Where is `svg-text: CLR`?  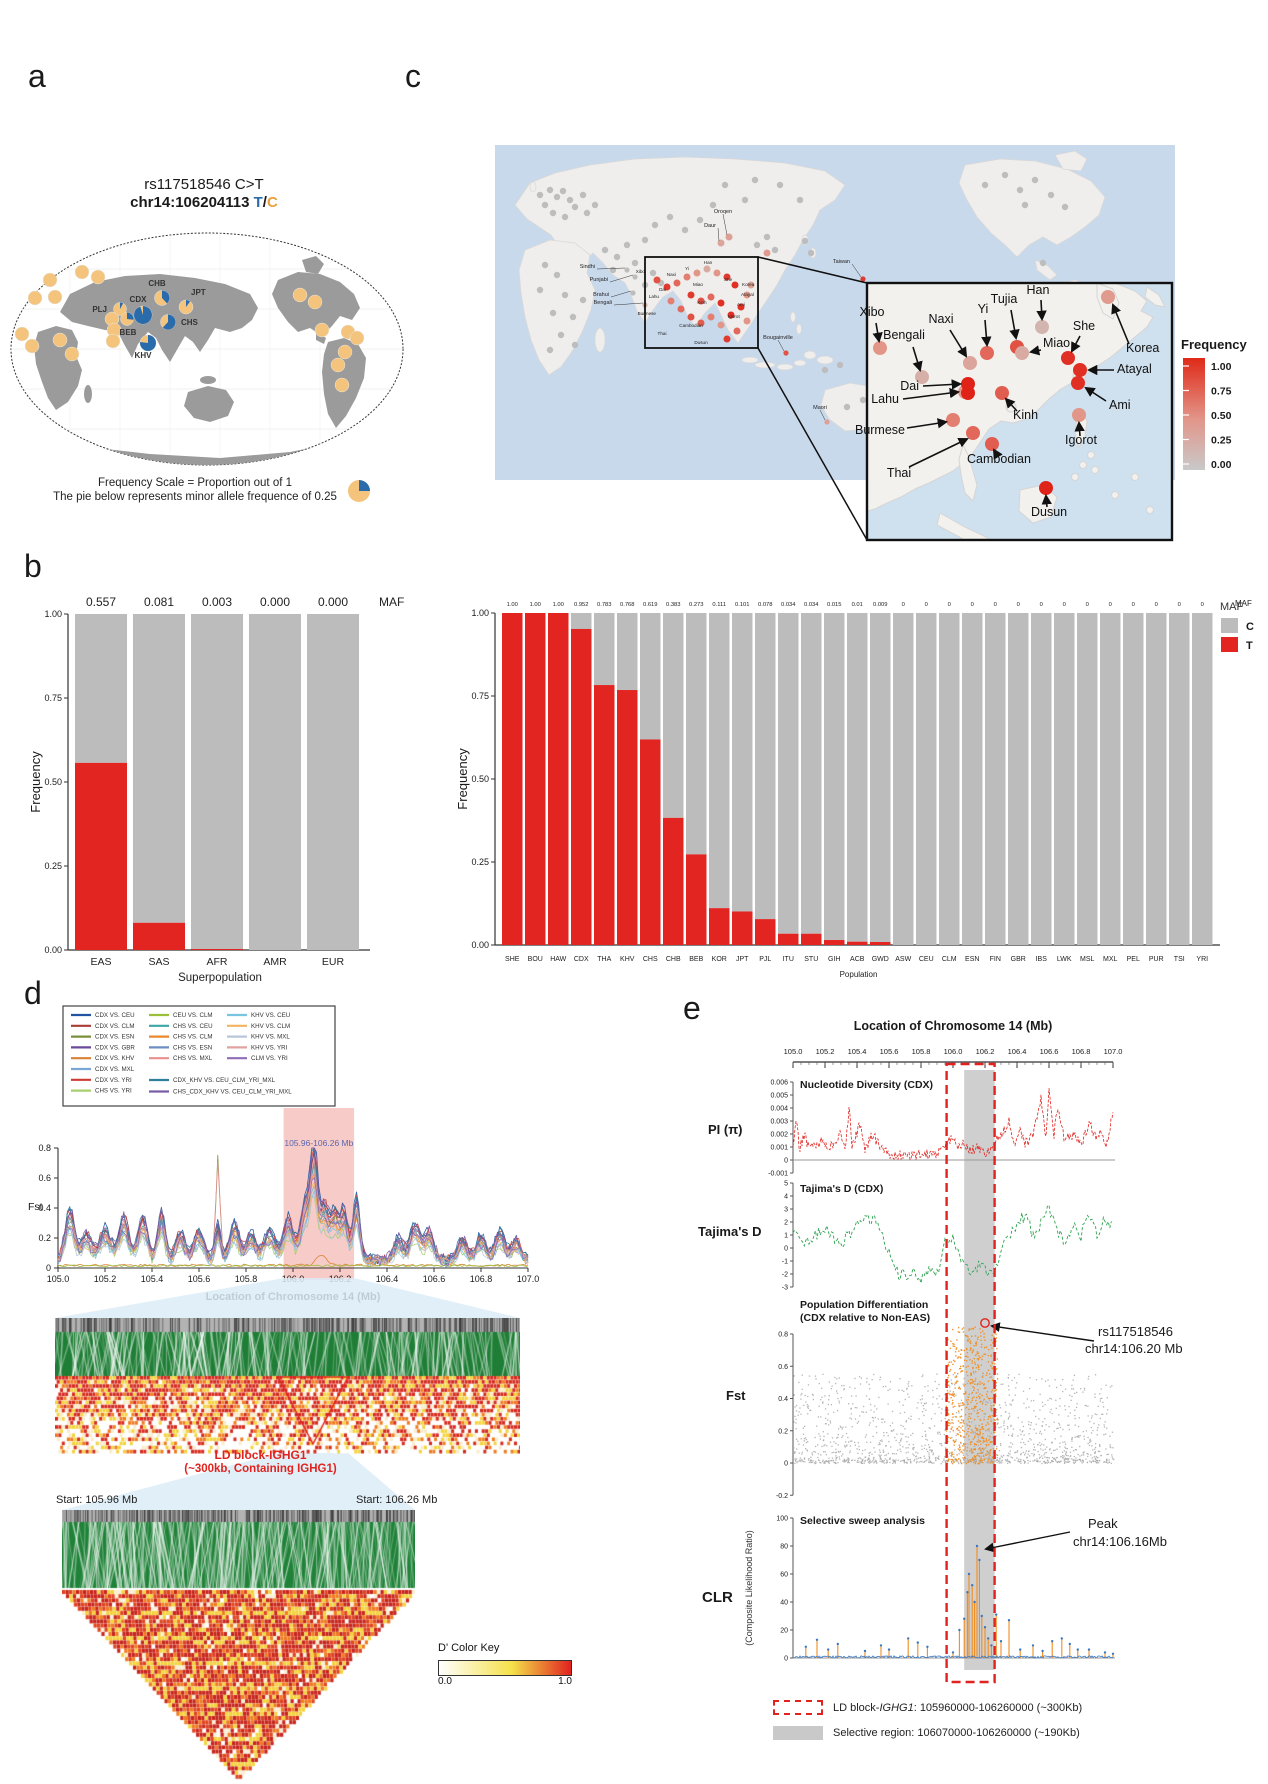
svg-text: CLR is located at coordinates (717, 1597).